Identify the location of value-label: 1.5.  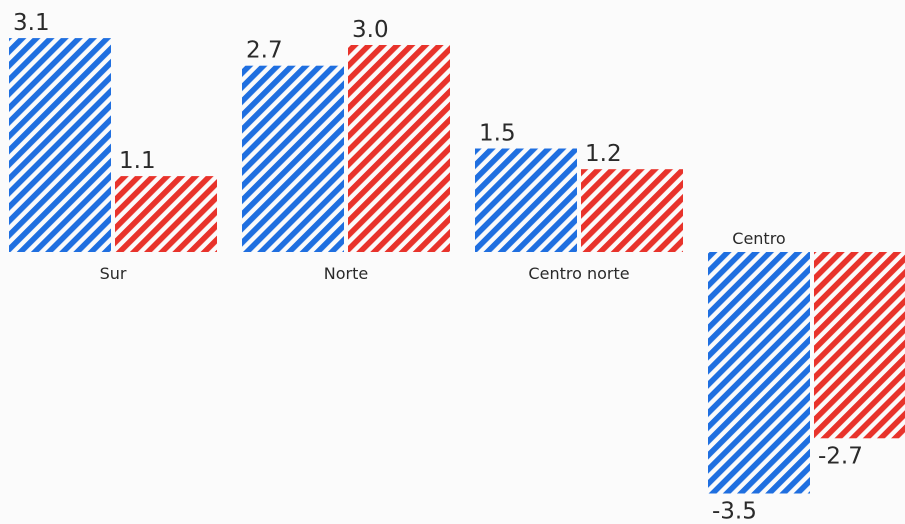
(497, 134).